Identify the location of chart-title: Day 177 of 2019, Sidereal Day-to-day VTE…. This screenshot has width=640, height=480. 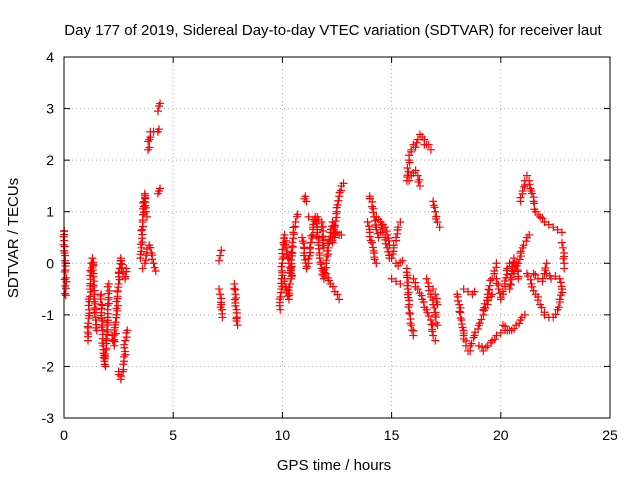
(333, 30).